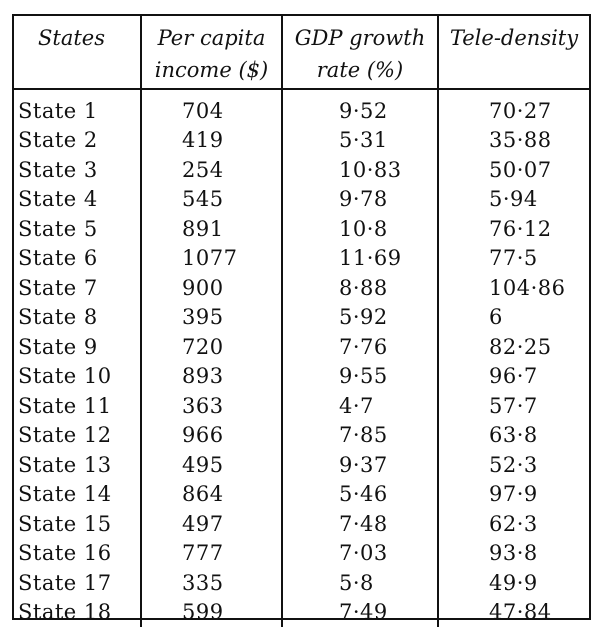 This screenshot has height=630, width=609. Describe the element at coordinates (212, 435) in the screenshot. I see `income-cell: 966` at that location.